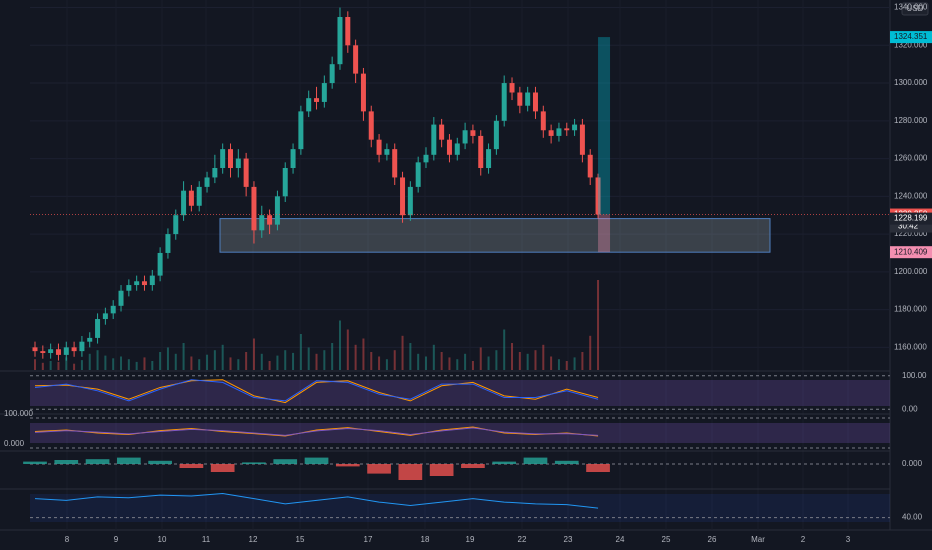  Describe the element at coordinates (915, 9) in the screenshot. I see `currency-box` at that location.